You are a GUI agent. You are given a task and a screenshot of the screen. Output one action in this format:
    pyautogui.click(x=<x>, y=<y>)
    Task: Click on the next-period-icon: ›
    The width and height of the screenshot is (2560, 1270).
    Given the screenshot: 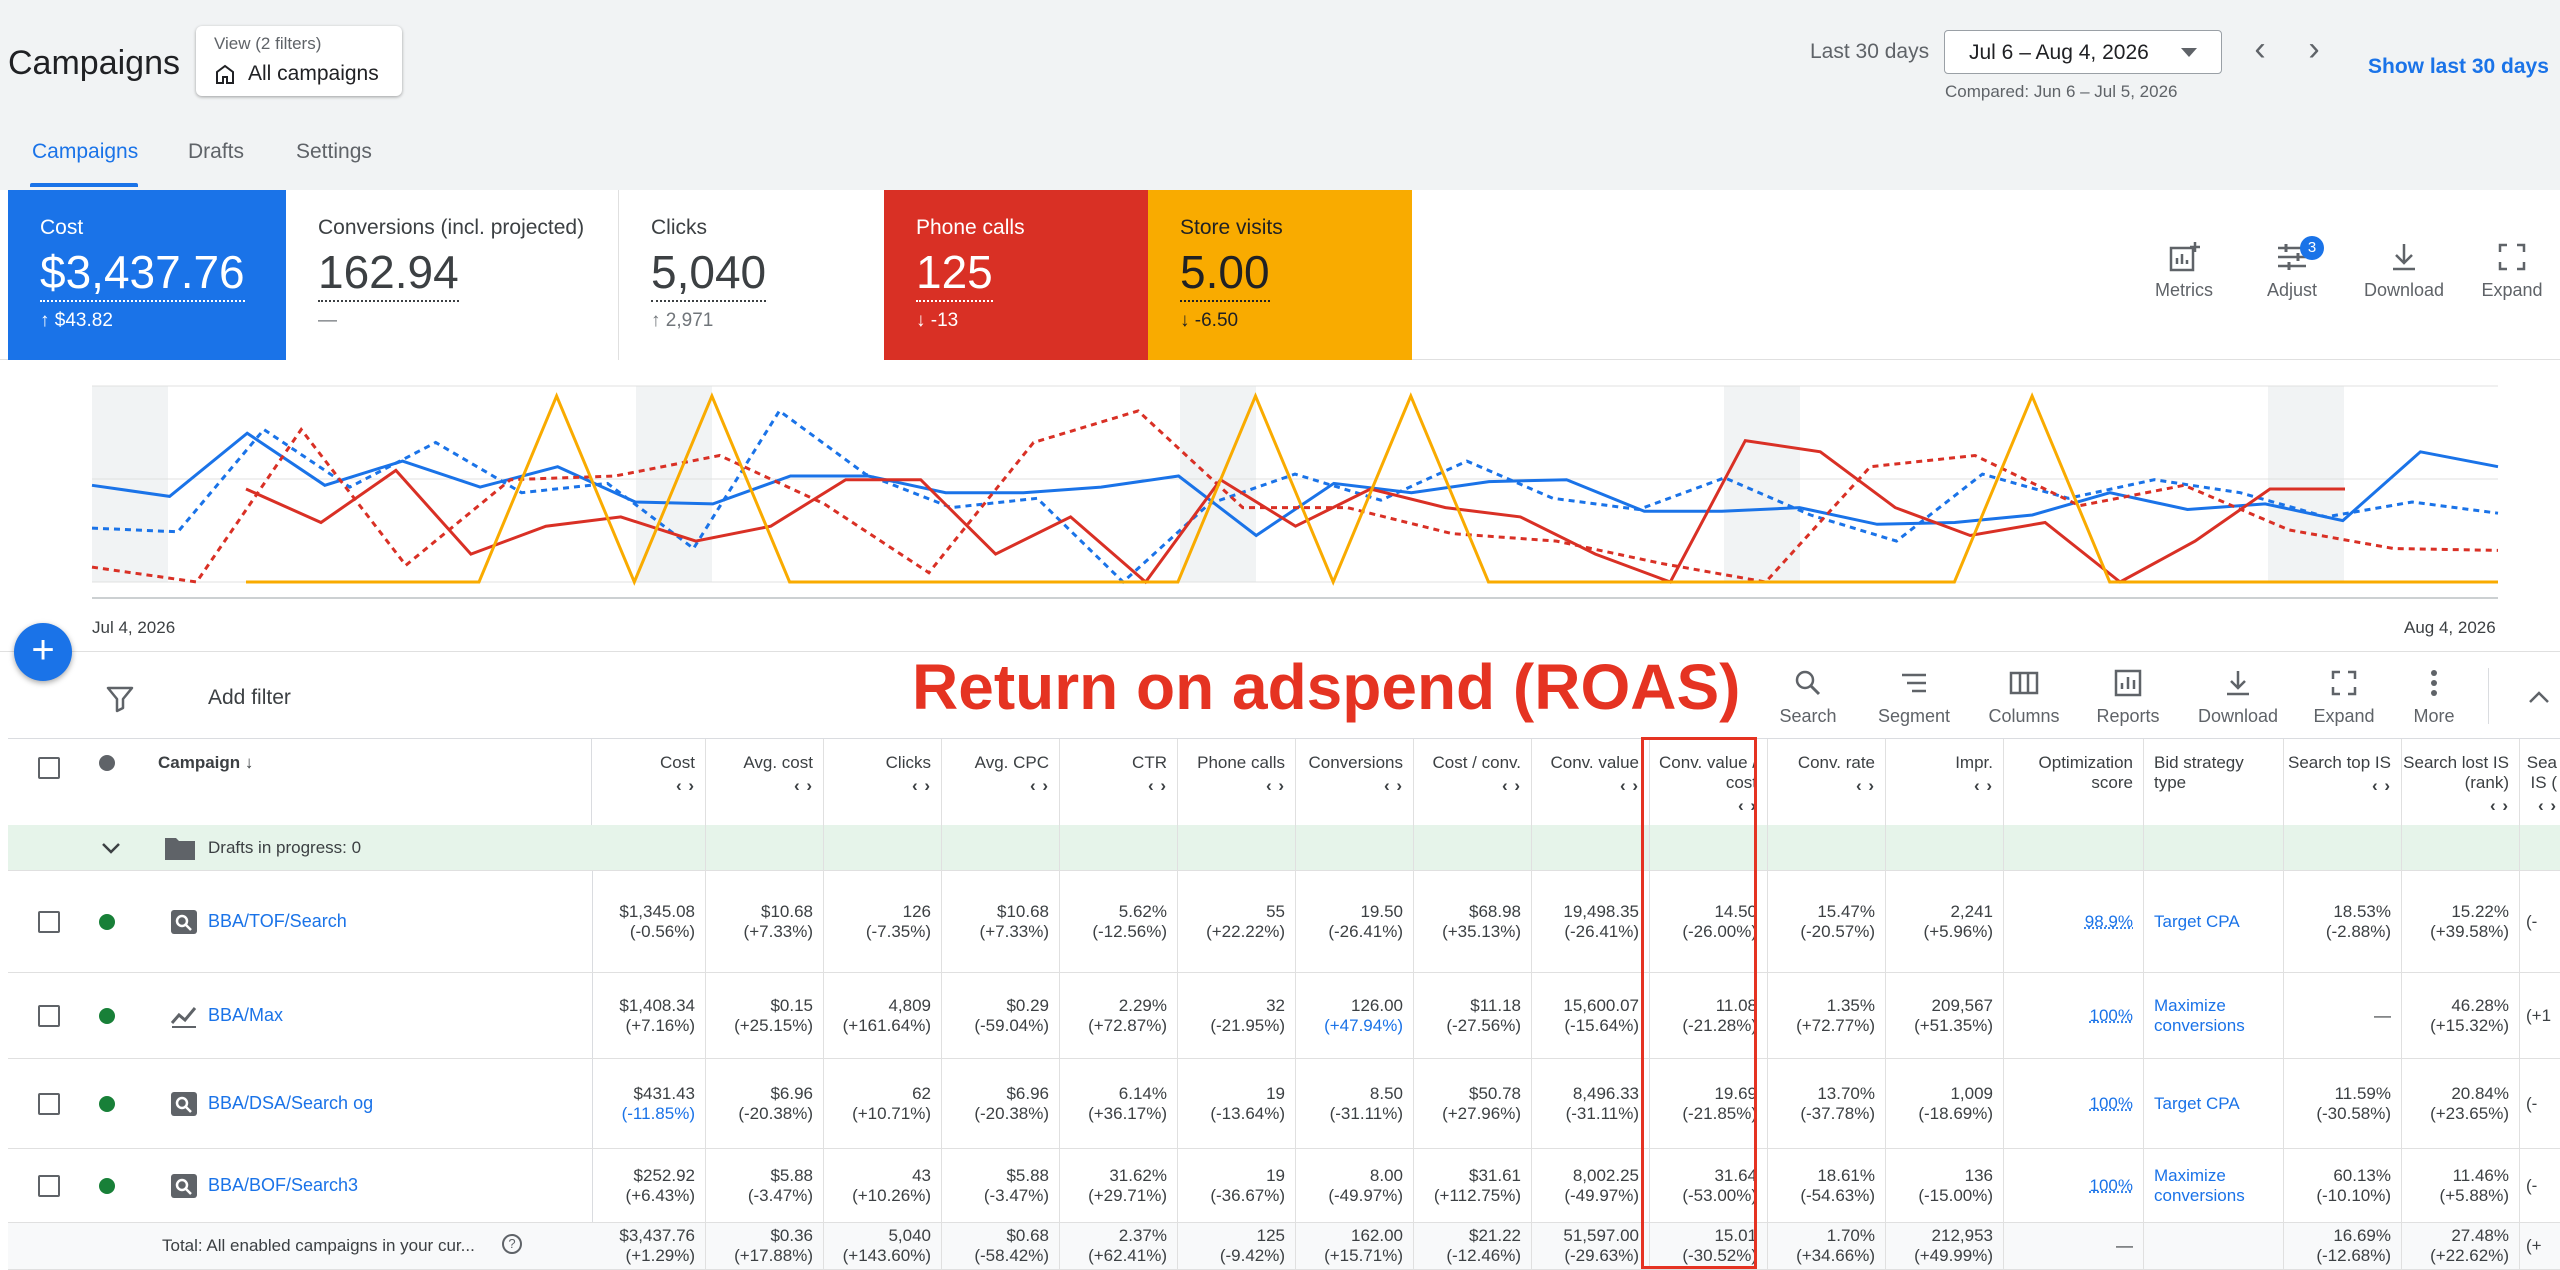 What is the action you would take?
    pyautogui.click(x=2314, y=50)
    